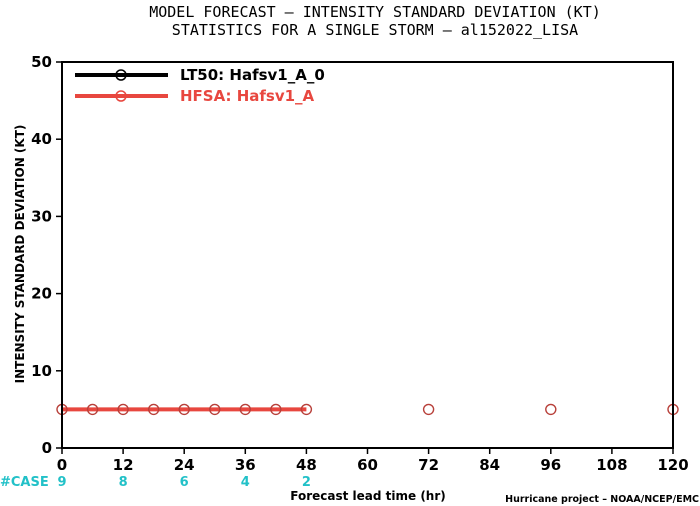  Describe the element at coordinates (252, 75) in the screenshot. I see `legend-label-lt50: LT50: Hafsv1_A_0` at that location.